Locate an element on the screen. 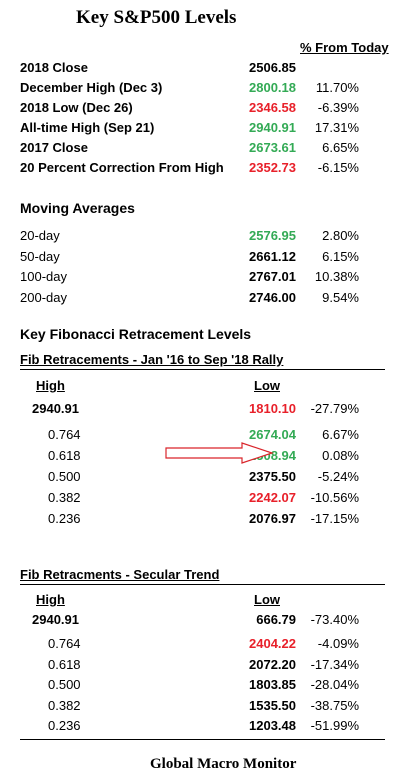  fib2-low-header: Low is located at coordinates (267, 599).